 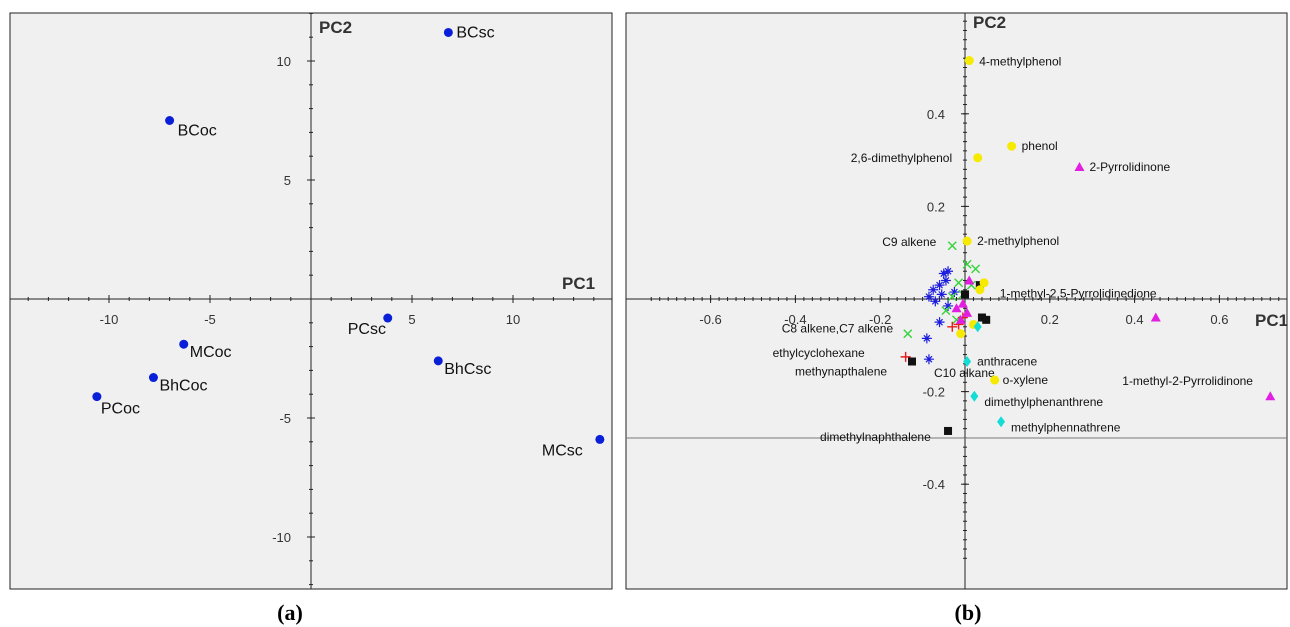 I want to click on data-point-label: dimethylnaphthalene, so click(x=875, y=437).